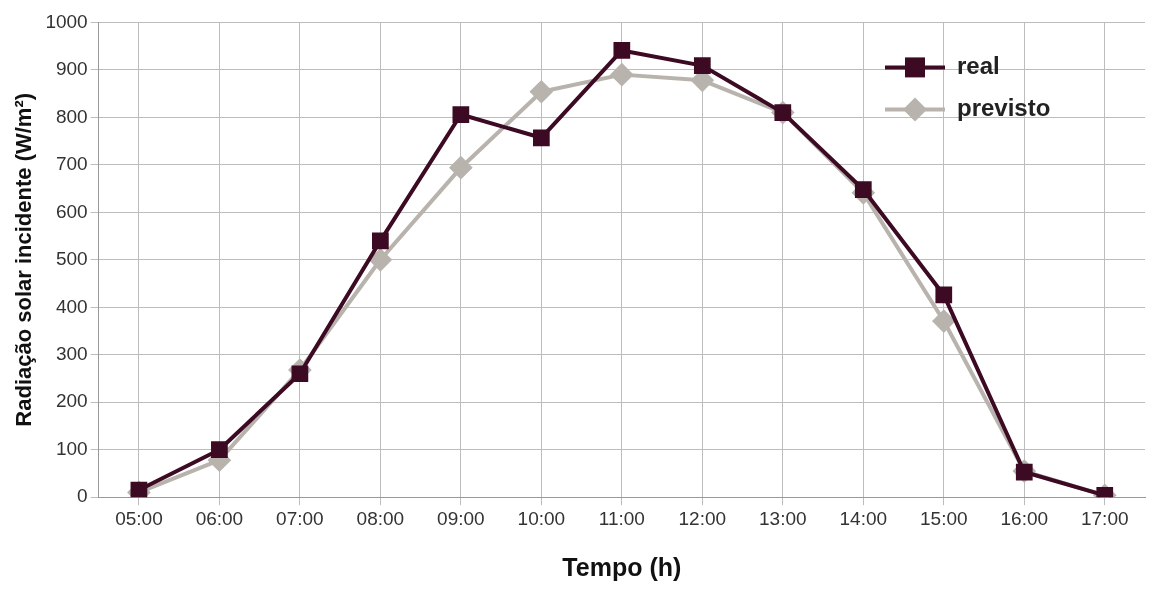 Image resolution: width=1173 pixels, height=597 pixels. Describe the element at coordinates (71, 211) in the screenshot. I see `y-tick-label: 600` at that location.